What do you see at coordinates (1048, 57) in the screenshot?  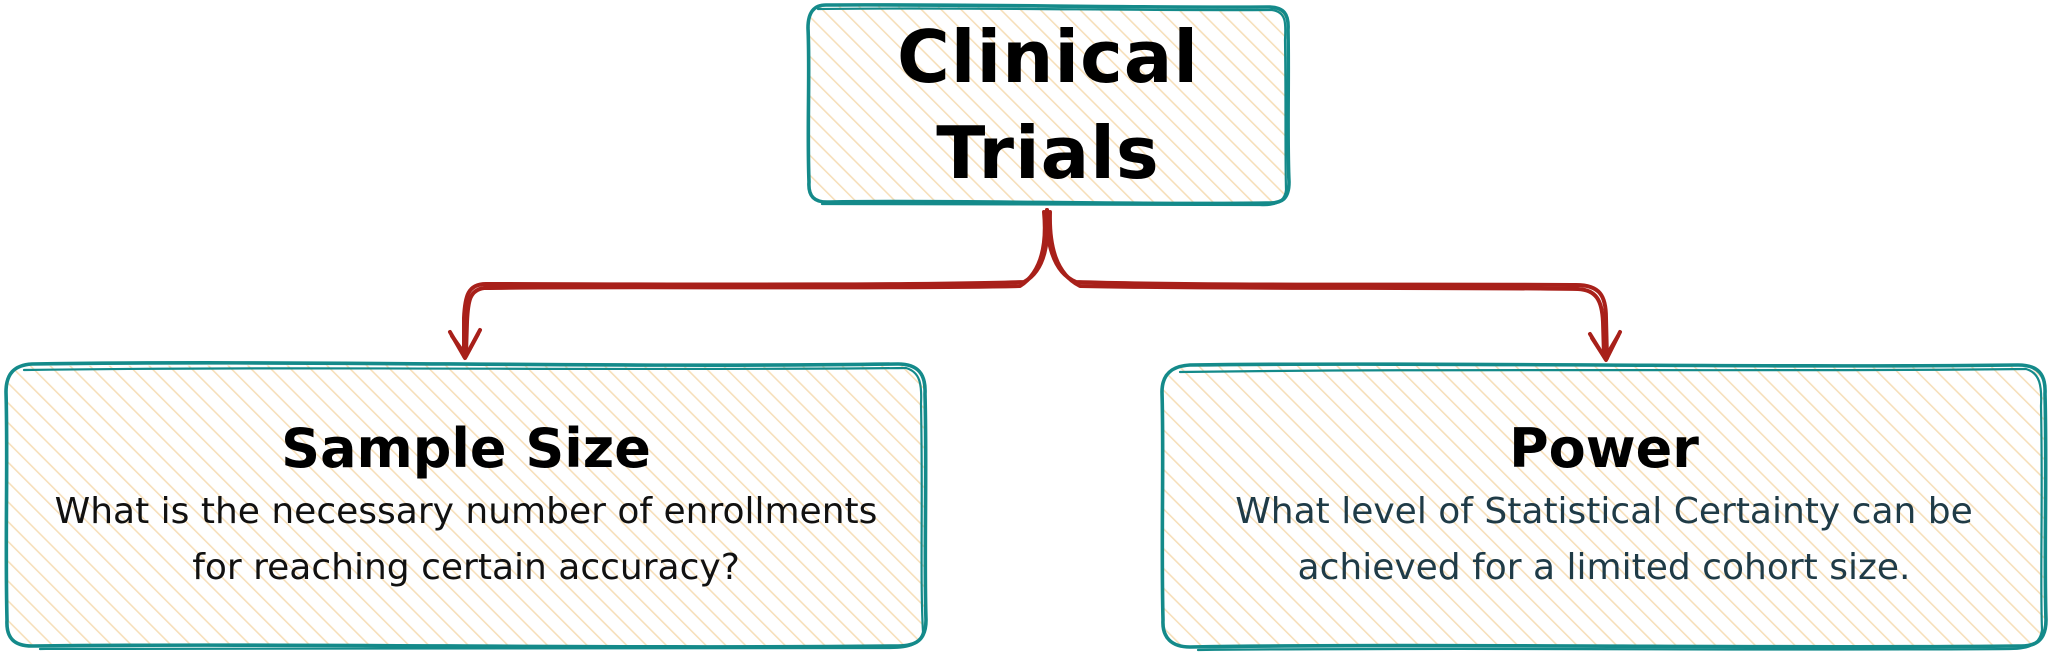 I see `root-title-line1: Clinical` at bounding box center [1048, 57].